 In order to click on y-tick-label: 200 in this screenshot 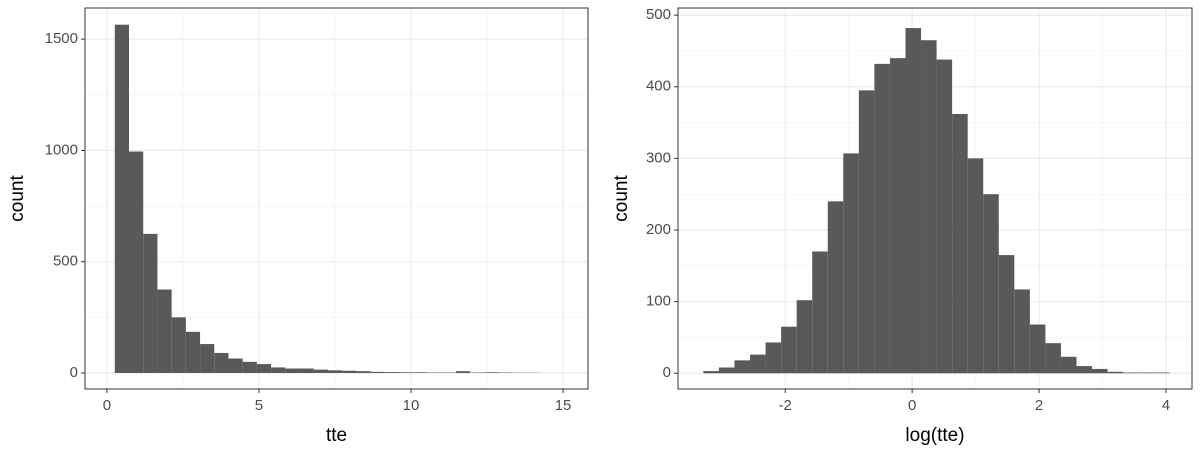, I will do `click(658, 229)`.